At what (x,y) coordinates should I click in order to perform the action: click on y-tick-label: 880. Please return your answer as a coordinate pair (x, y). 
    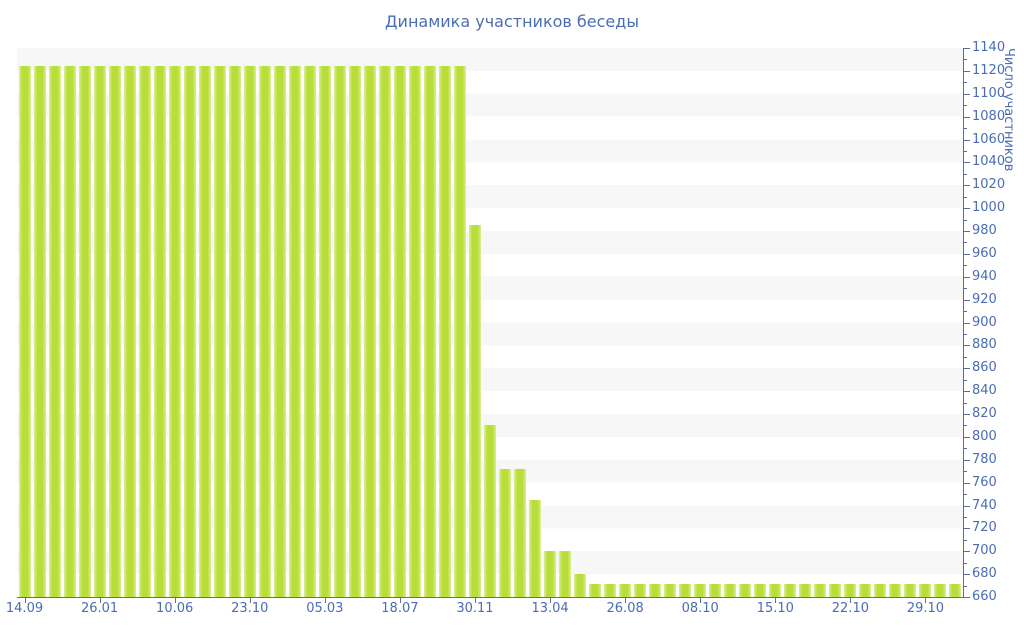
    Looking at the image, I should click on (984, 345).